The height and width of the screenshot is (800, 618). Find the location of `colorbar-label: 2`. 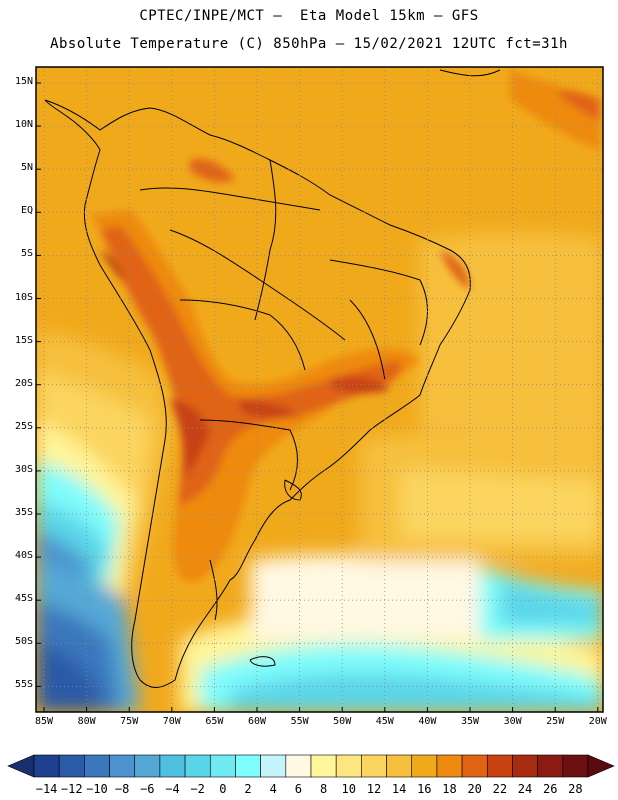

colorbar-label: 2 is located at coordinates (248, 789).